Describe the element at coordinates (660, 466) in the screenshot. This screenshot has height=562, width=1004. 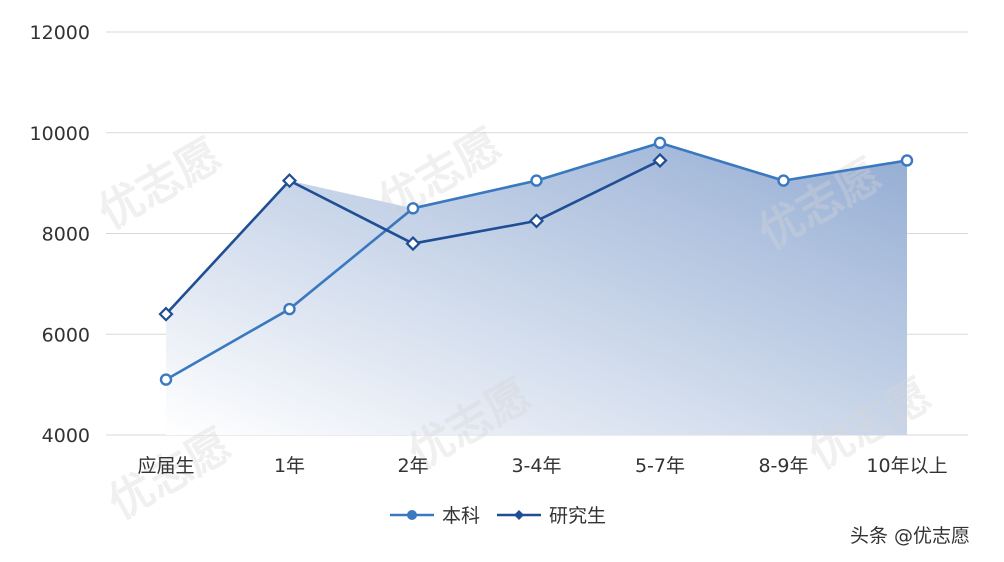
I see `x-tick-label: 5-7年` at that location.